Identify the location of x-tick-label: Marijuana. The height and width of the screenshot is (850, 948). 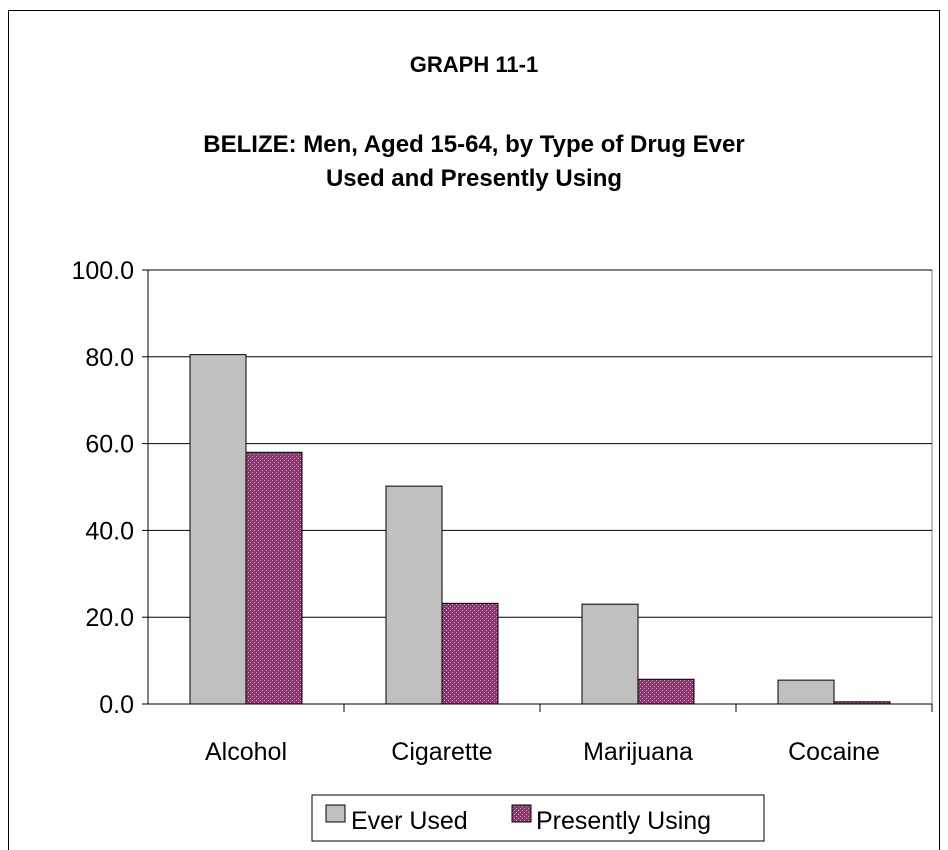
(638, 752).